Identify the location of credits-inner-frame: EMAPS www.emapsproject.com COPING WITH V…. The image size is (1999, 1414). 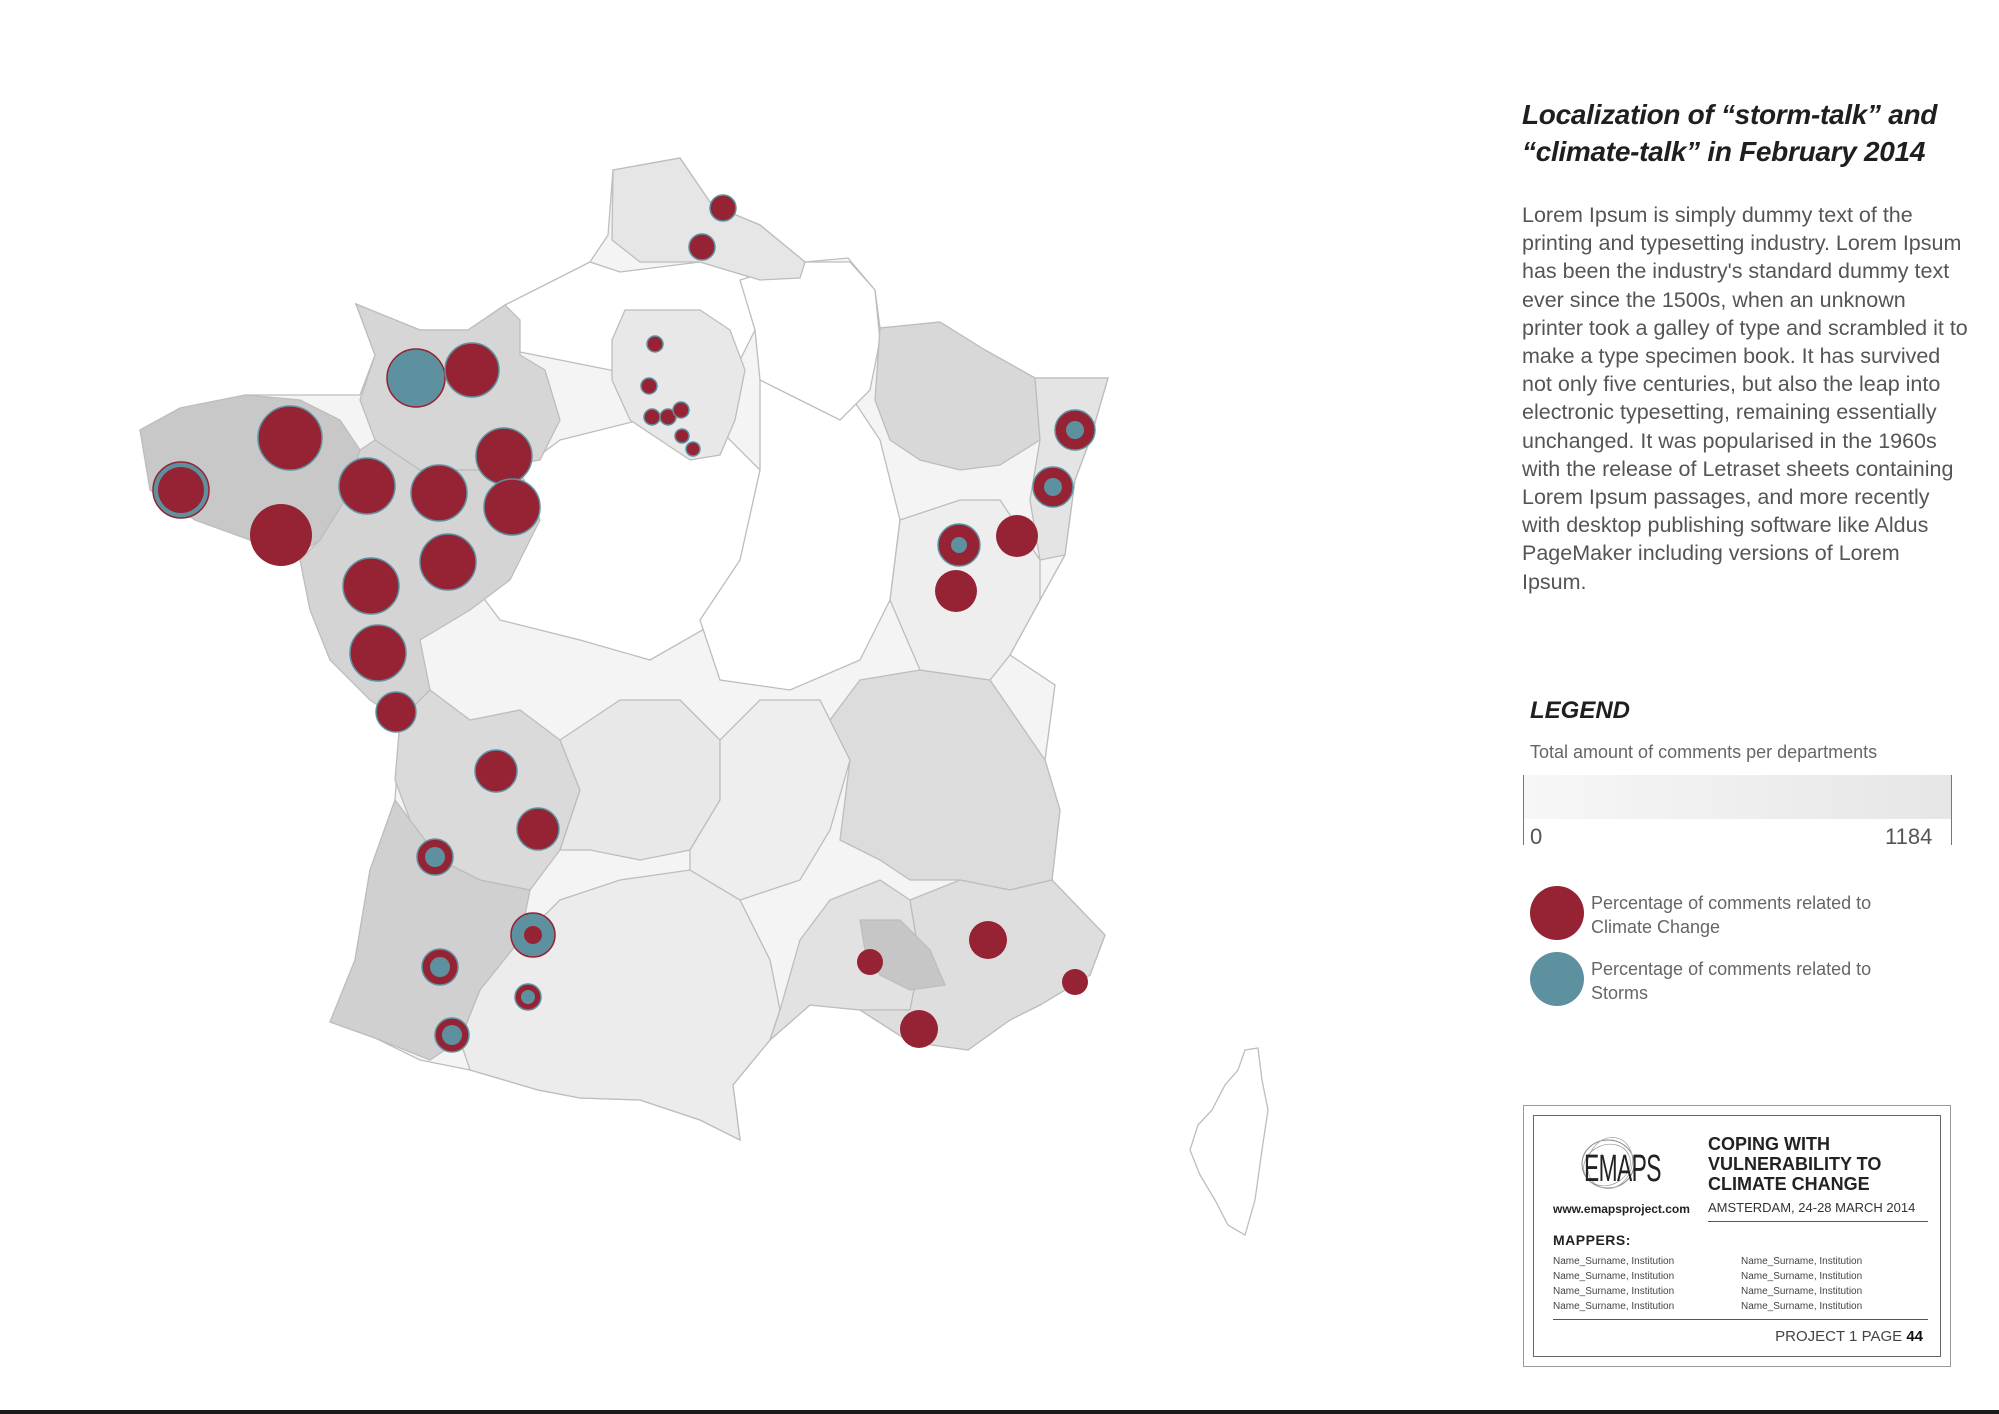
(1737, 1236).